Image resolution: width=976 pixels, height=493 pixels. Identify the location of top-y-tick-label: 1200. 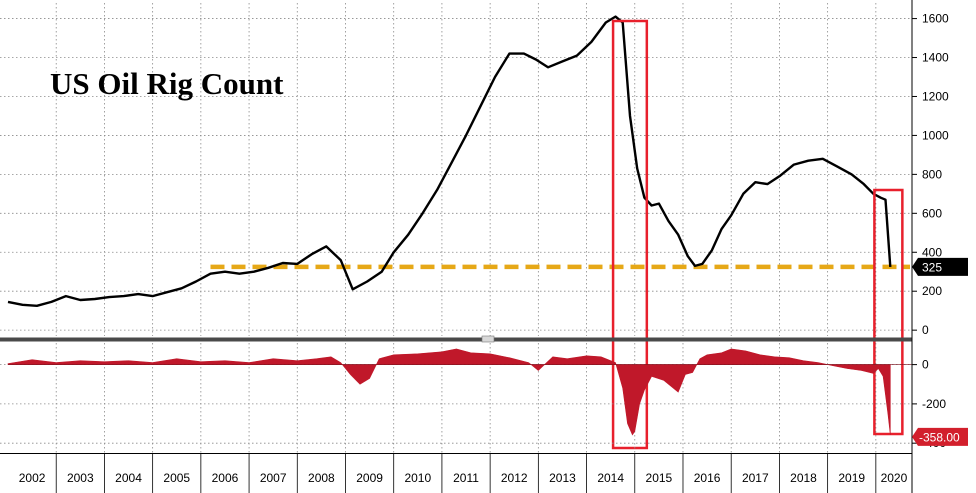
(935, 96).